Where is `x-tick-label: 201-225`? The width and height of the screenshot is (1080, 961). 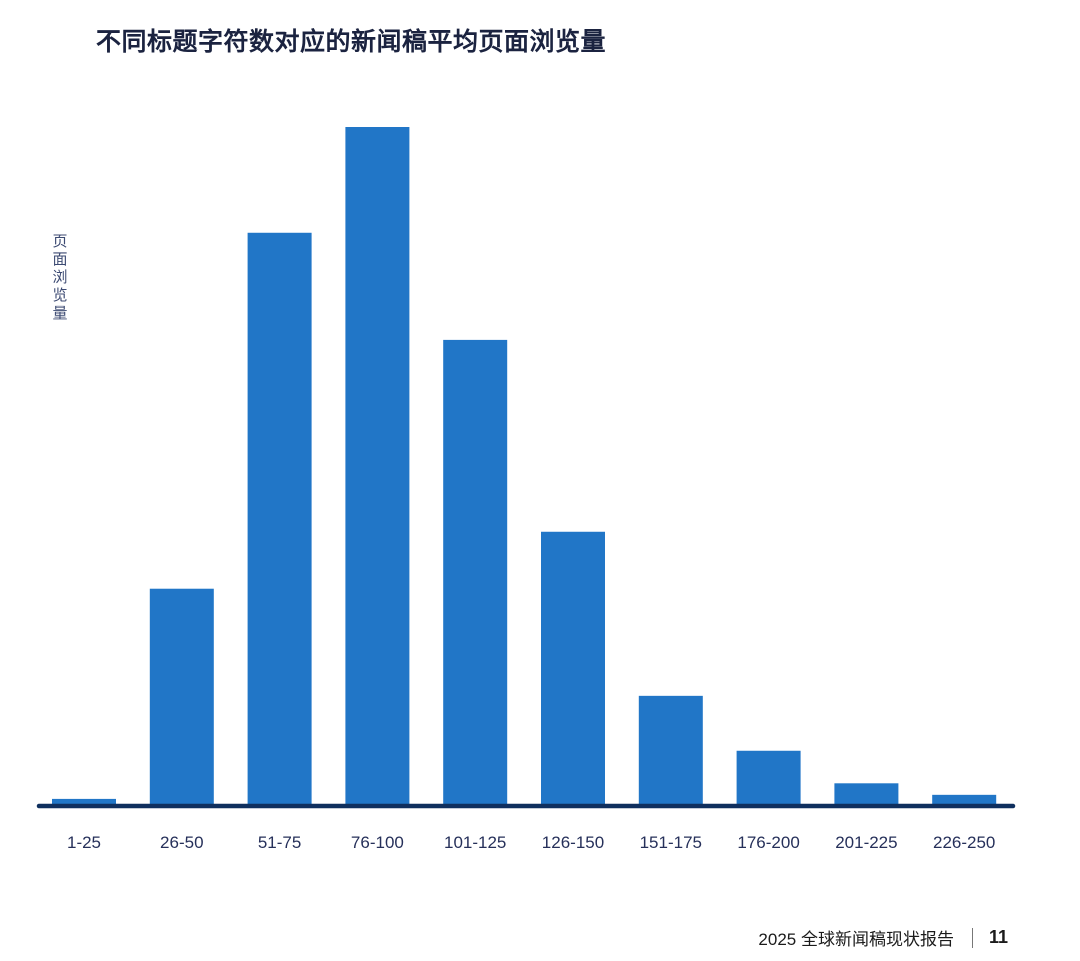
x-tick-label: 201-225 is located at coordinates (866, 842).